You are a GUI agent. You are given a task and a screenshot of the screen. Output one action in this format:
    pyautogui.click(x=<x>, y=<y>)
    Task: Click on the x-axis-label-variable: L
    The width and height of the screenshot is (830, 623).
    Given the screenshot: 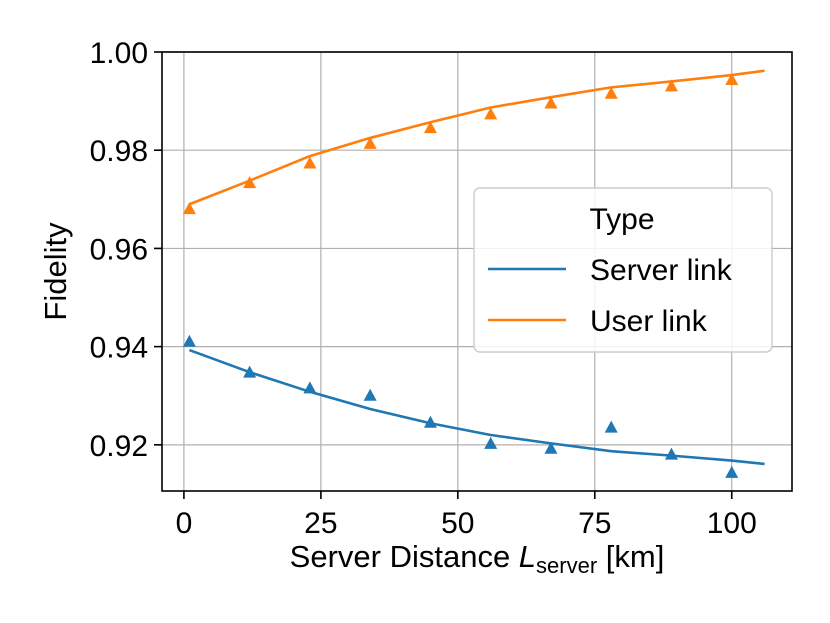 What is the action you would take?
    pyautogui.click(x=527, y=556)
    